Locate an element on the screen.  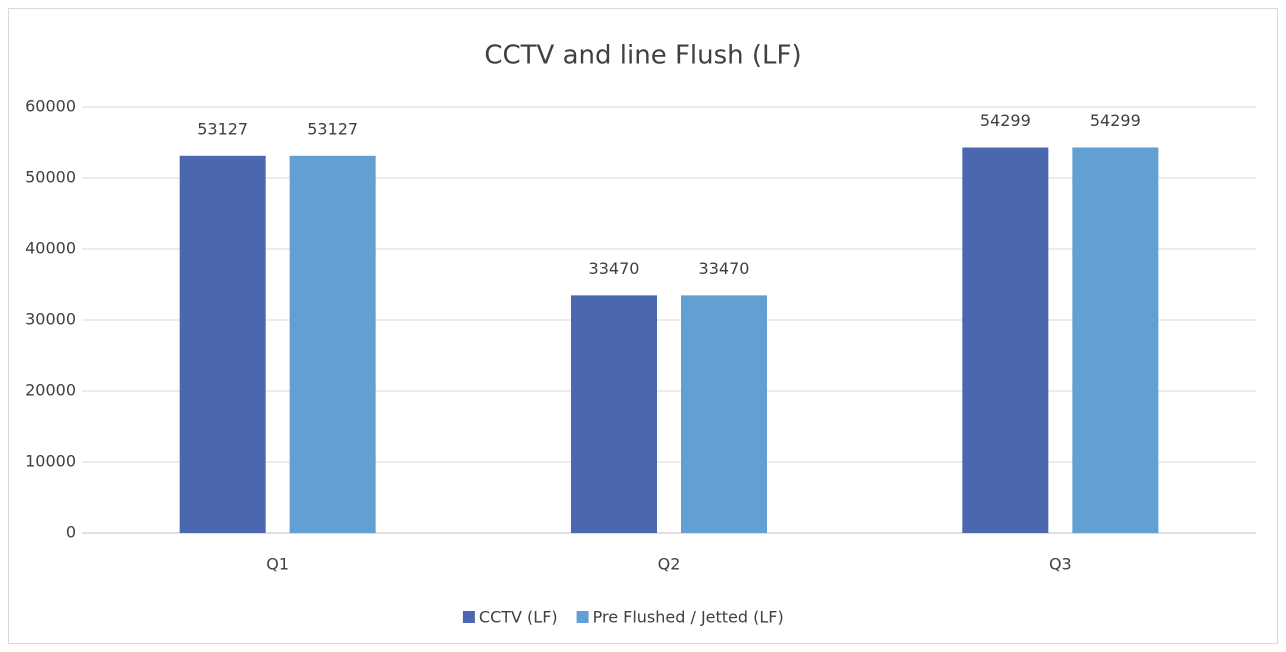
y-tick-label: 60000 is located at coordinates (50, 106).